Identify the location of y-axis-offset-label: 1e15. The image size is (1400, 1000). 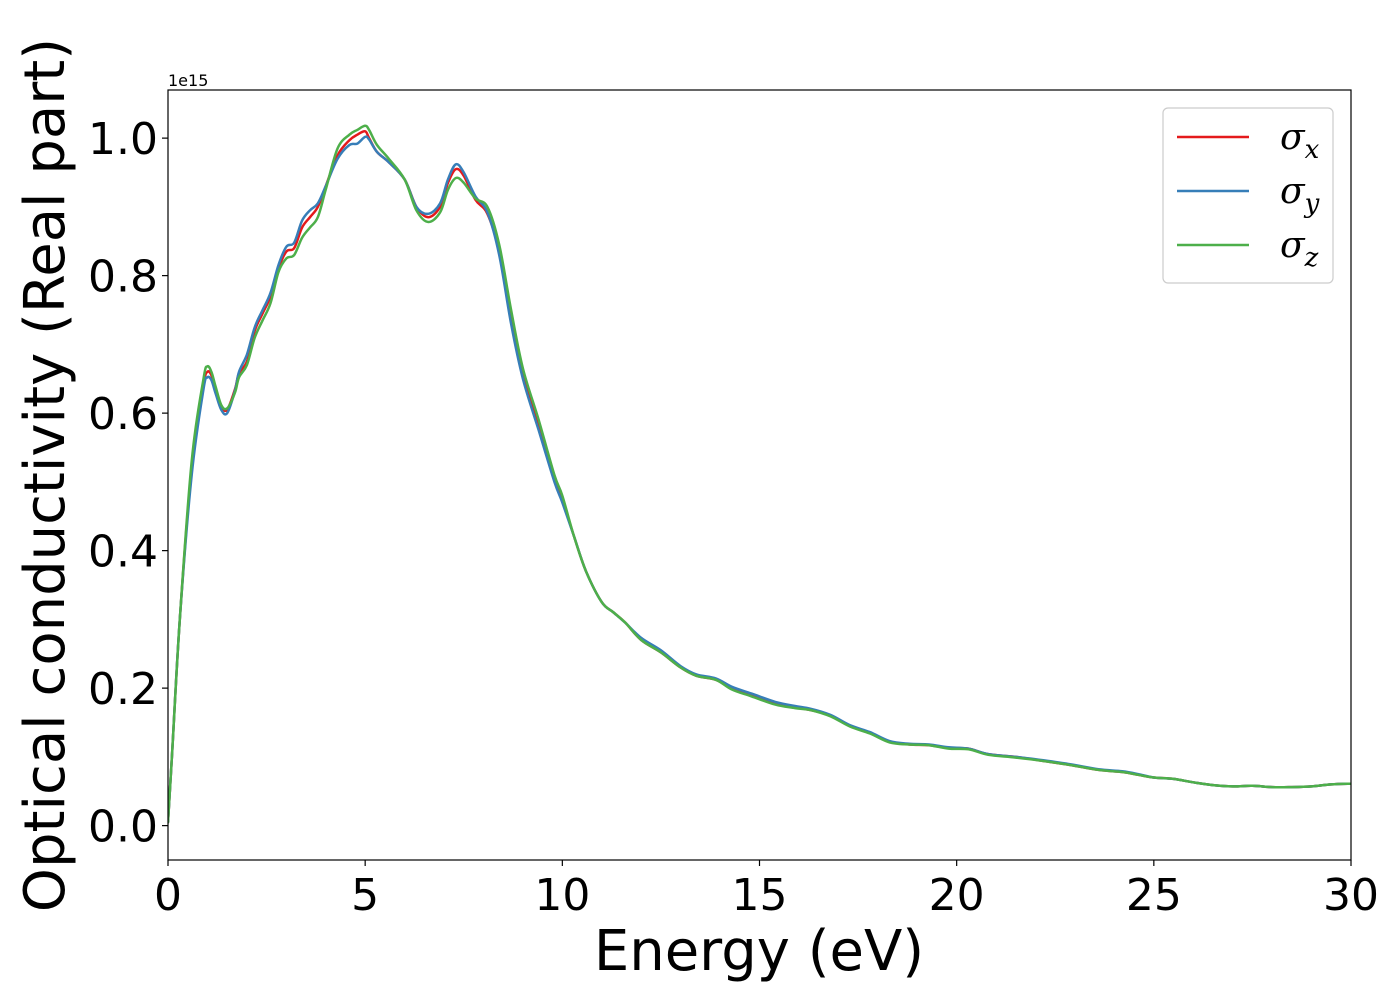
(188, 80).